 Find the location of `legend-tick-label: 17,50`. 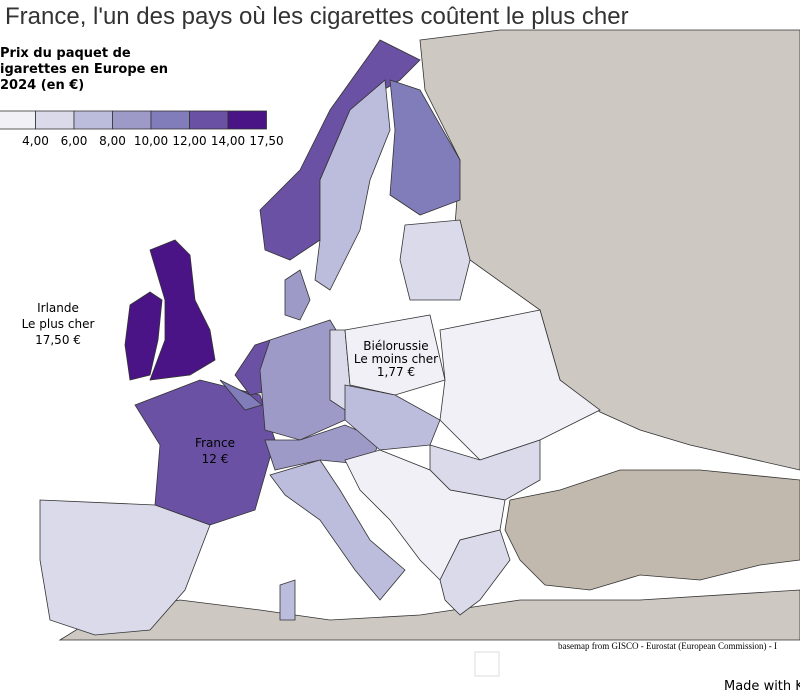

legend-tick-label: 17,50 is located at coordinates (266, 141).